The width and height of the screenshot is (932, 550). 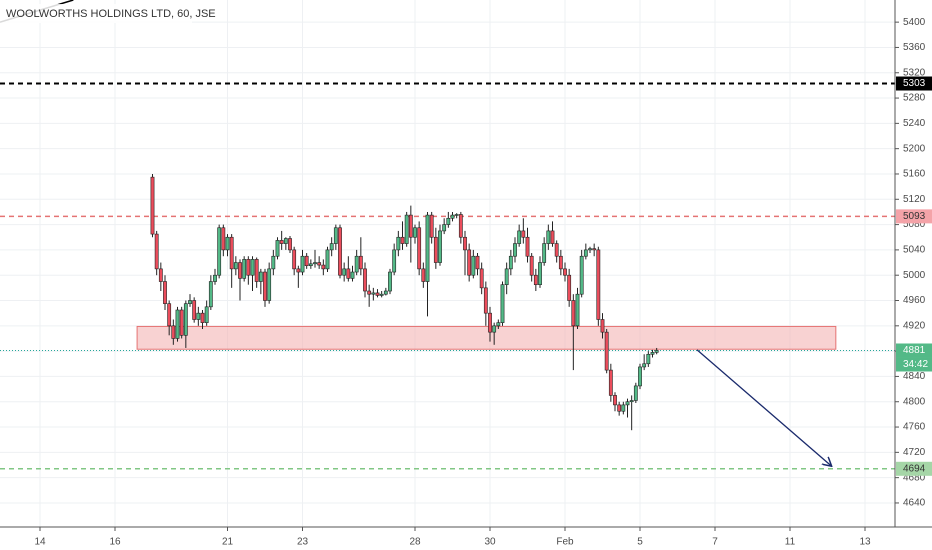 What do you see at coordinates (914, 325) in the screenshot?
I see `y-tick-label: 4920` at bounding box center [914, 325].